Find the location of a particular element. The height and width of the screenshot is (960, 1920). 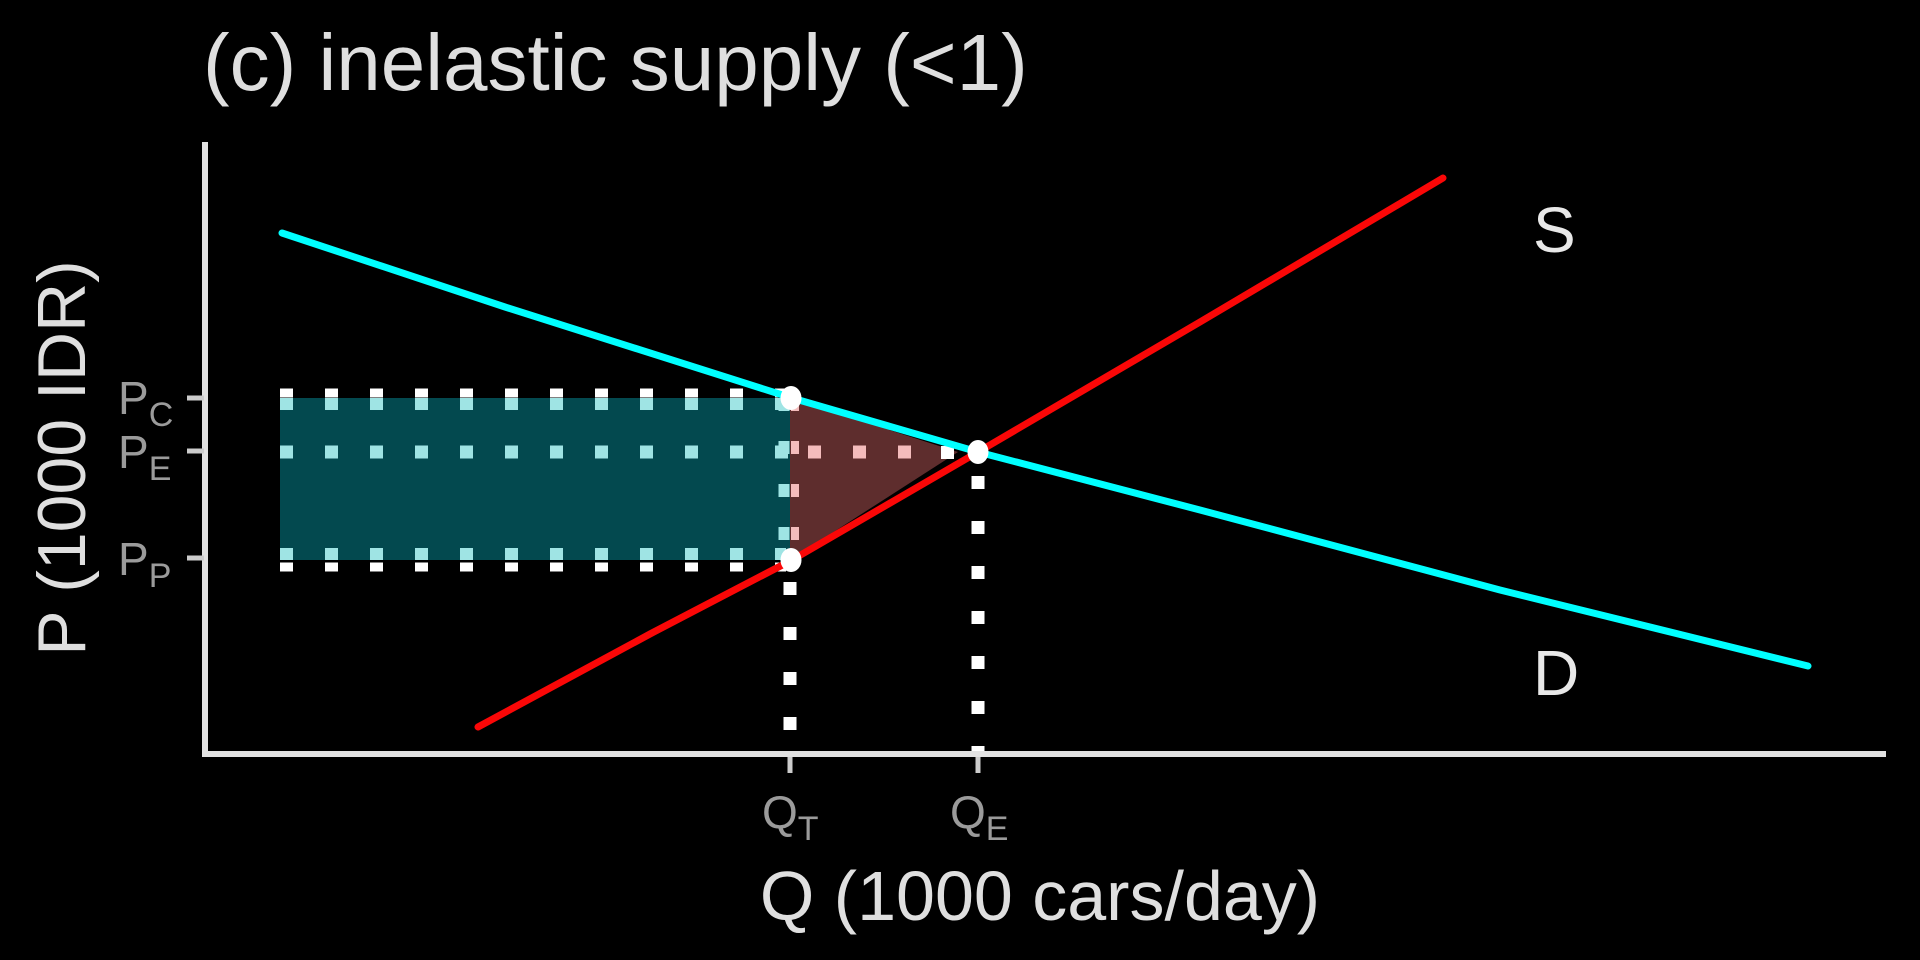

x-axis-label: Q (1000 cars/day) is located at coordinates (1040, 896).